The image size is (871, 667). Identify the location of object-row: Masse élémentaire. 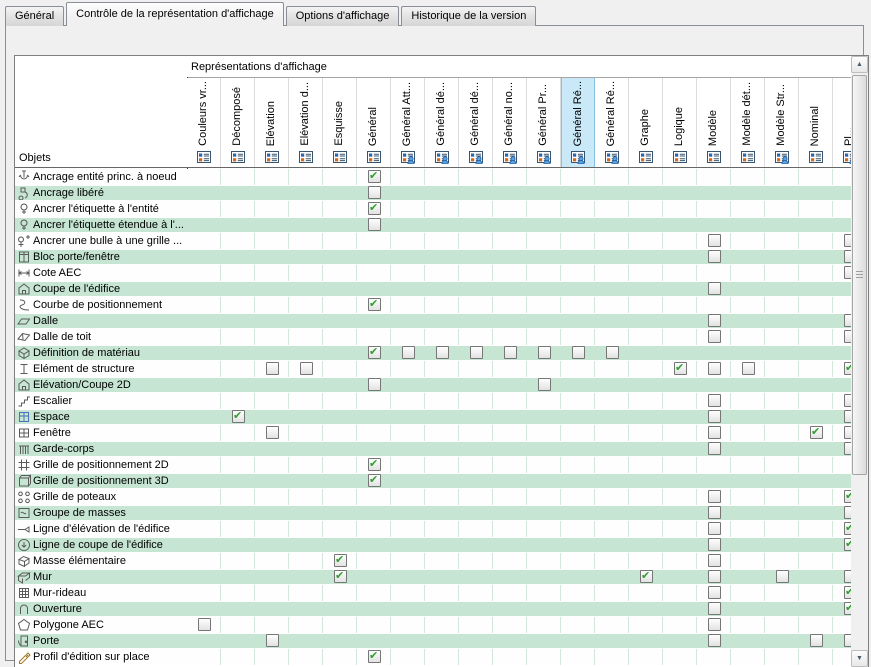
(433, 561).